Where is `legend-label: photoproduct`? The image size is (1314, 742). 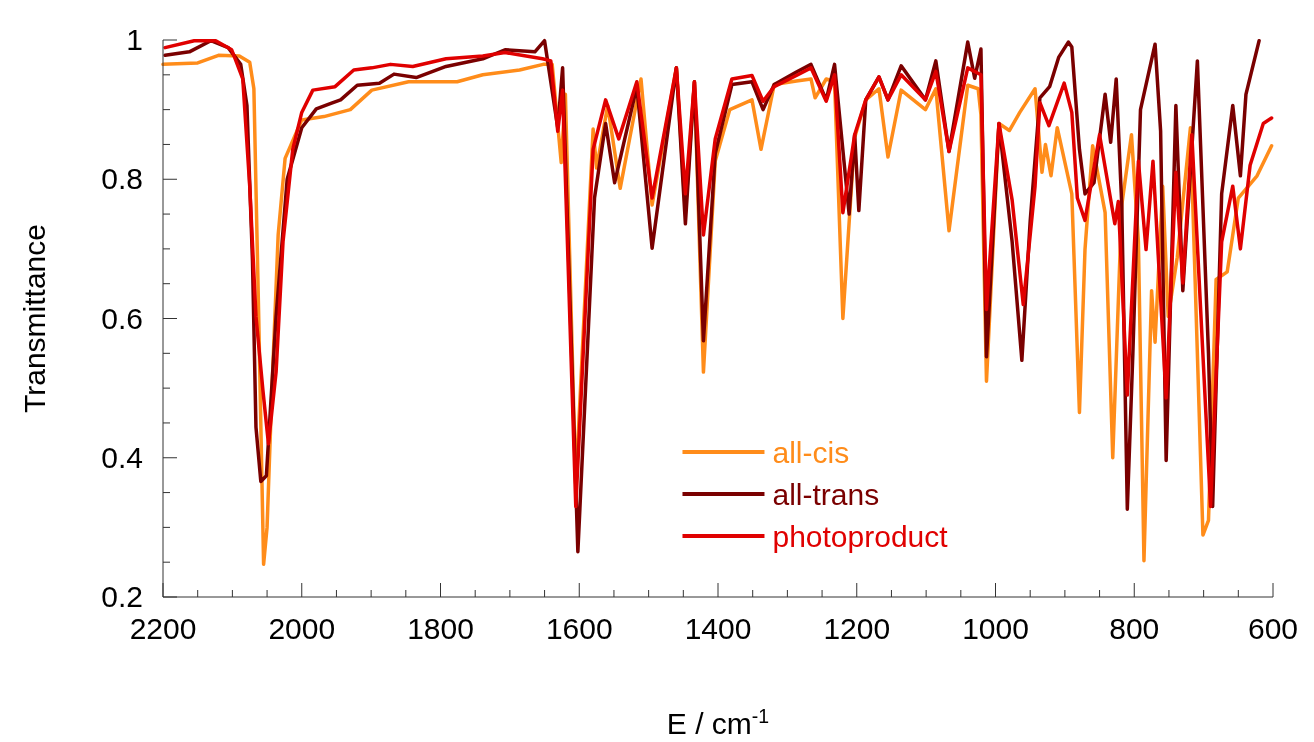
legend-label: photoproduct is located at coordinates (860, 536).